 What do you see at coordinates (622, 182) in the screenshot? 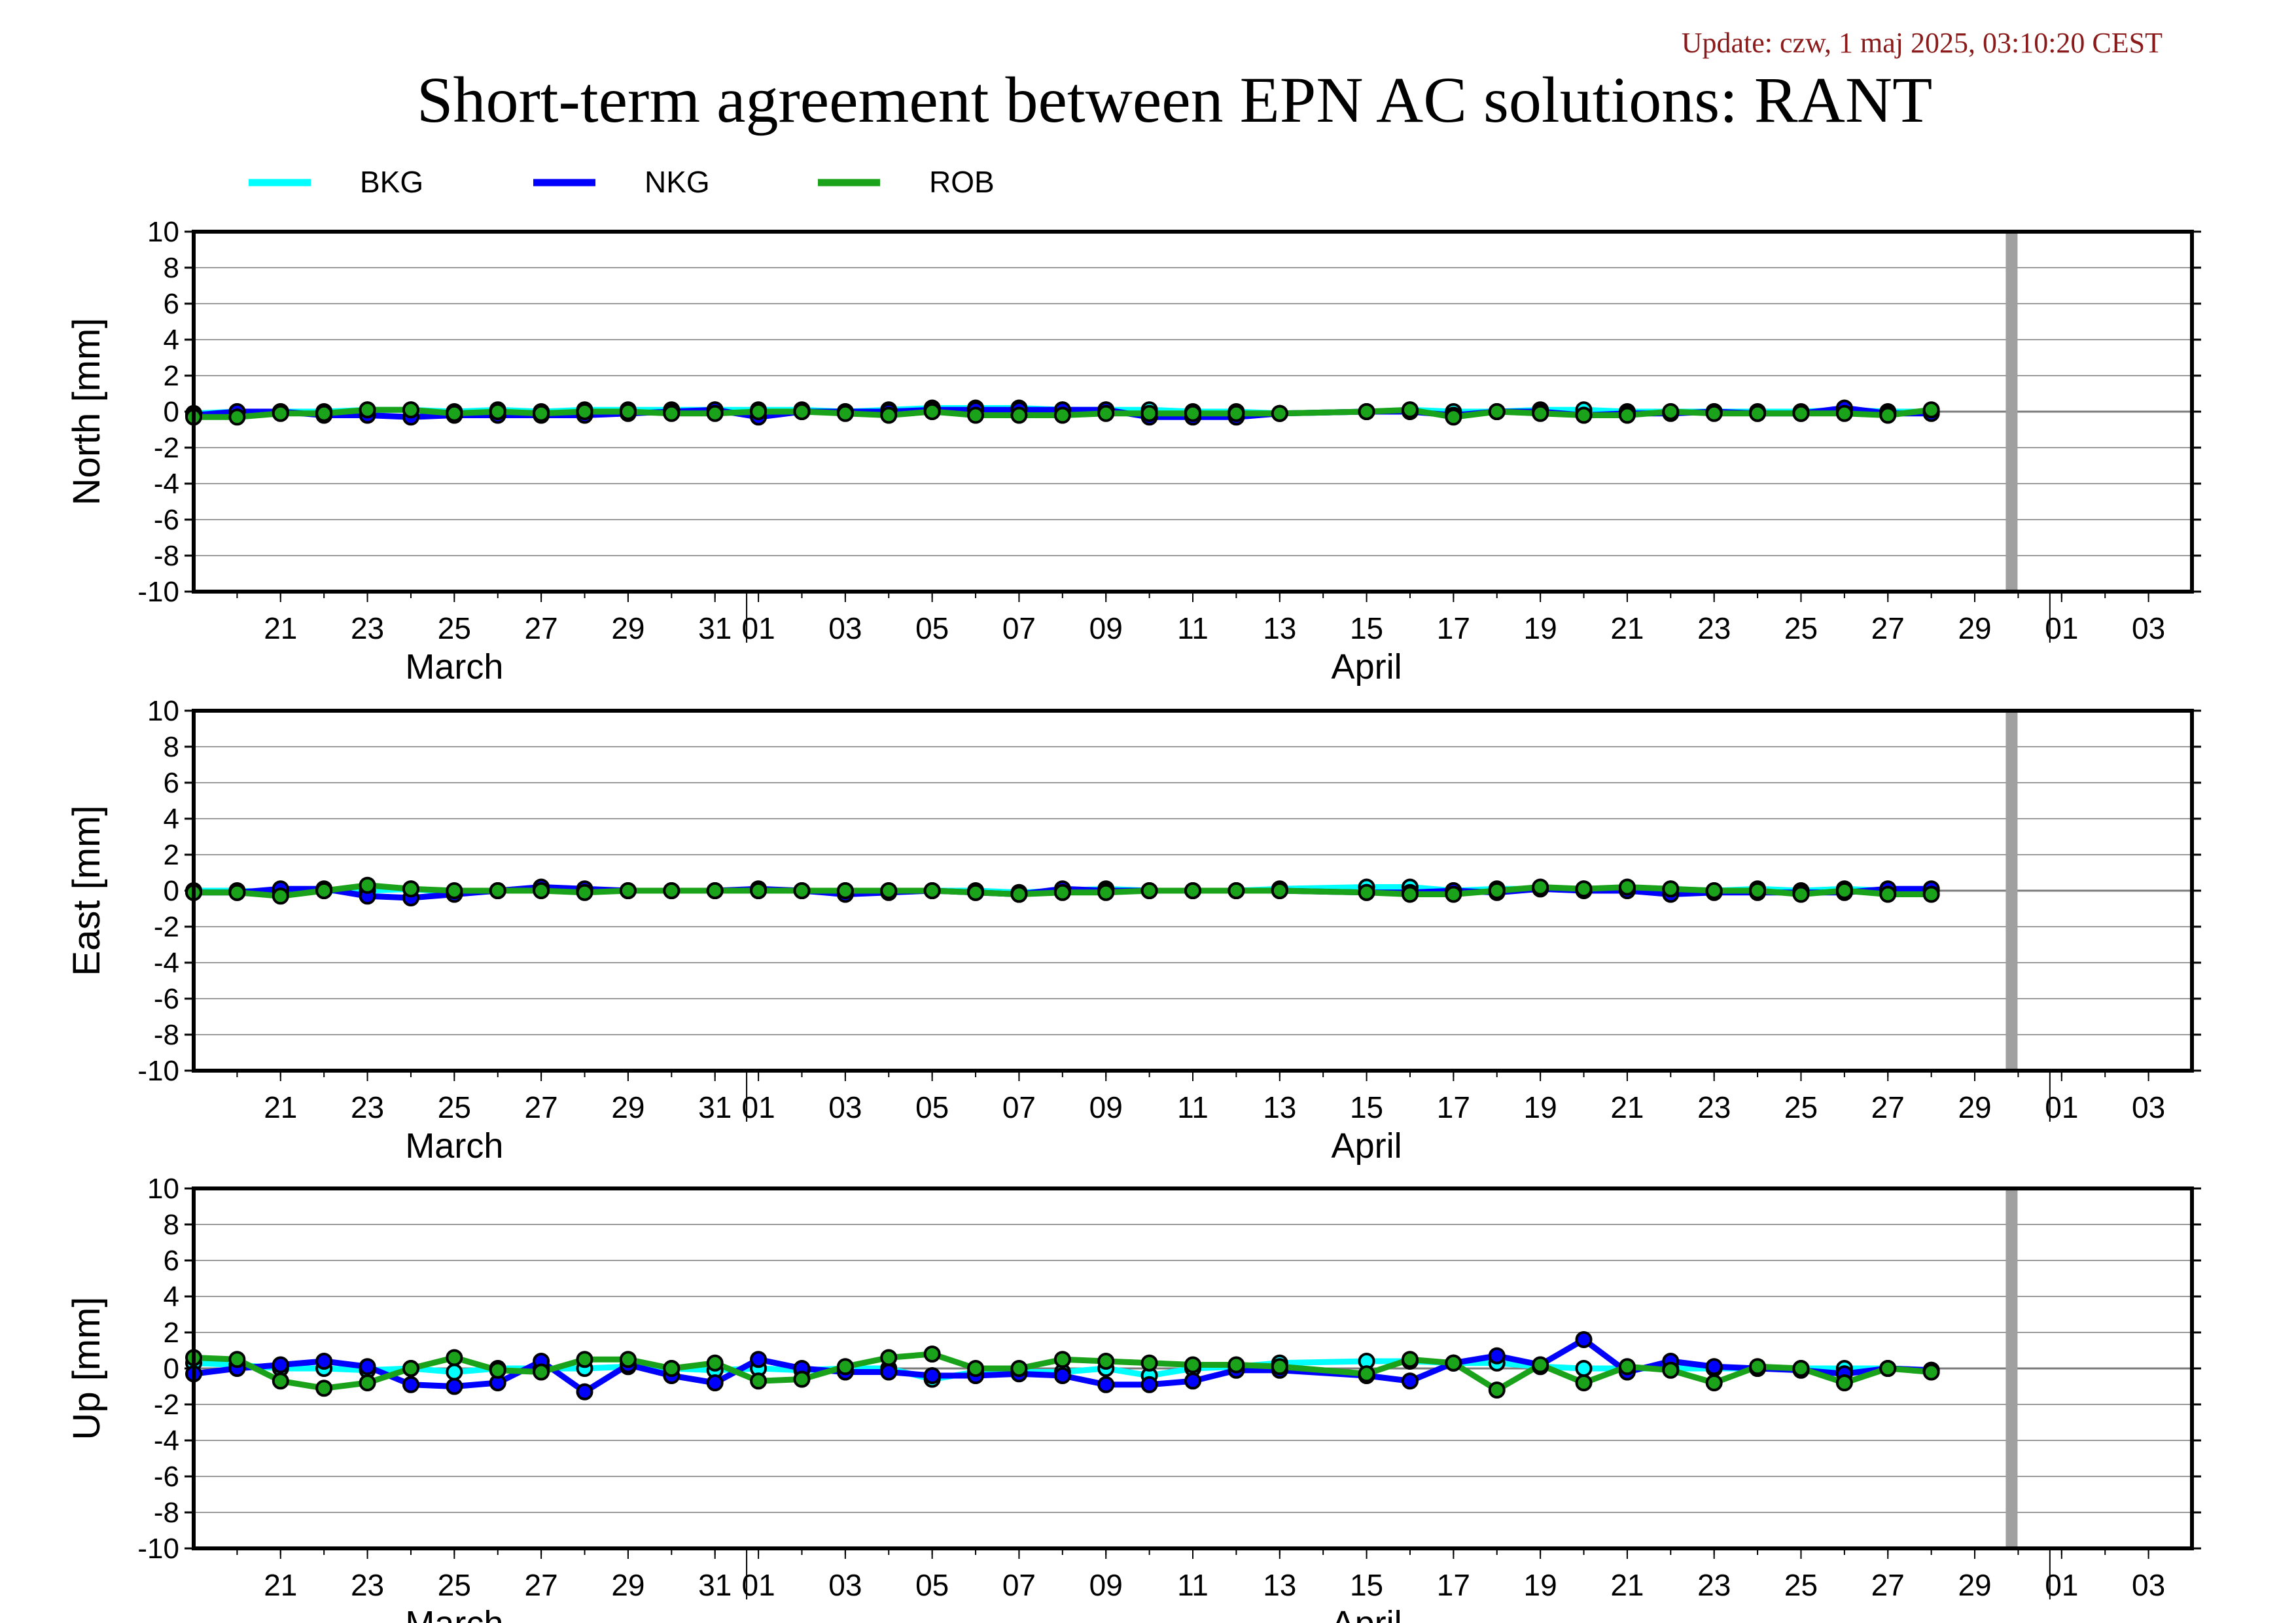
I see `legend: BKG NKG ROB` at bounding box center [622, 182].